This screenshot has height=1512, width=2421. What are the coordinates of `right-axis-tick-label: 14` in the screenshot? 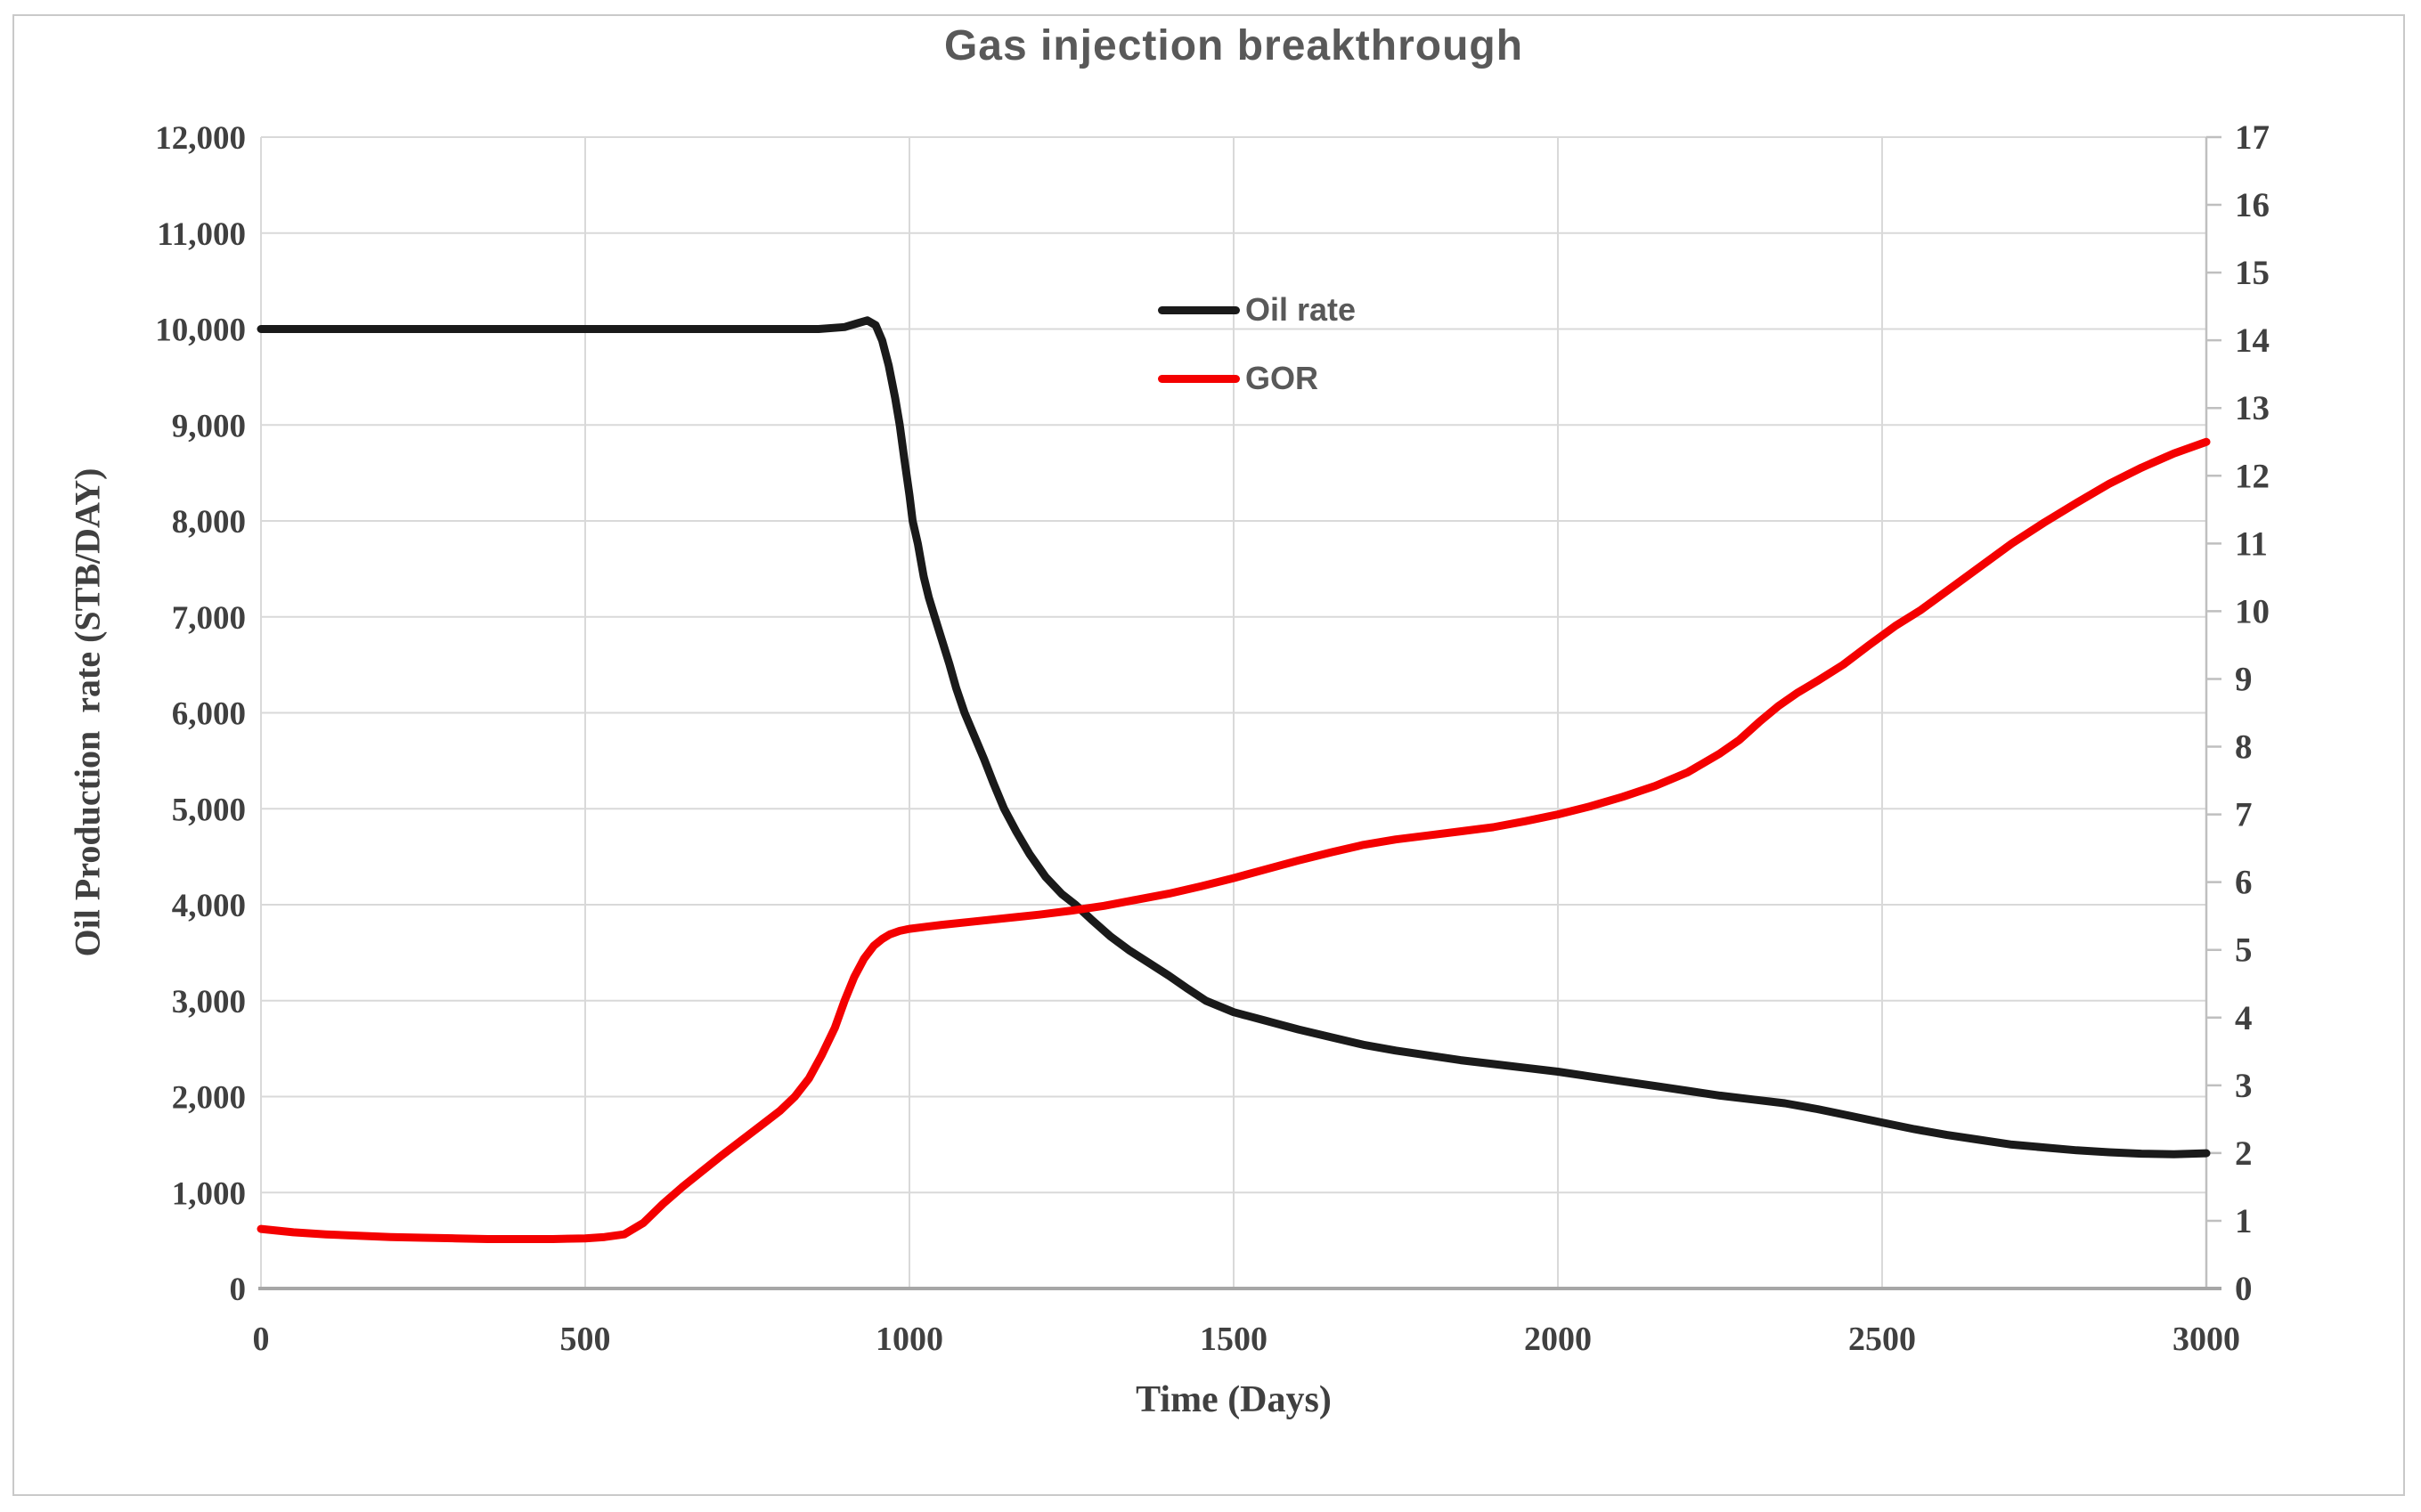 It's located at (2252, 340).